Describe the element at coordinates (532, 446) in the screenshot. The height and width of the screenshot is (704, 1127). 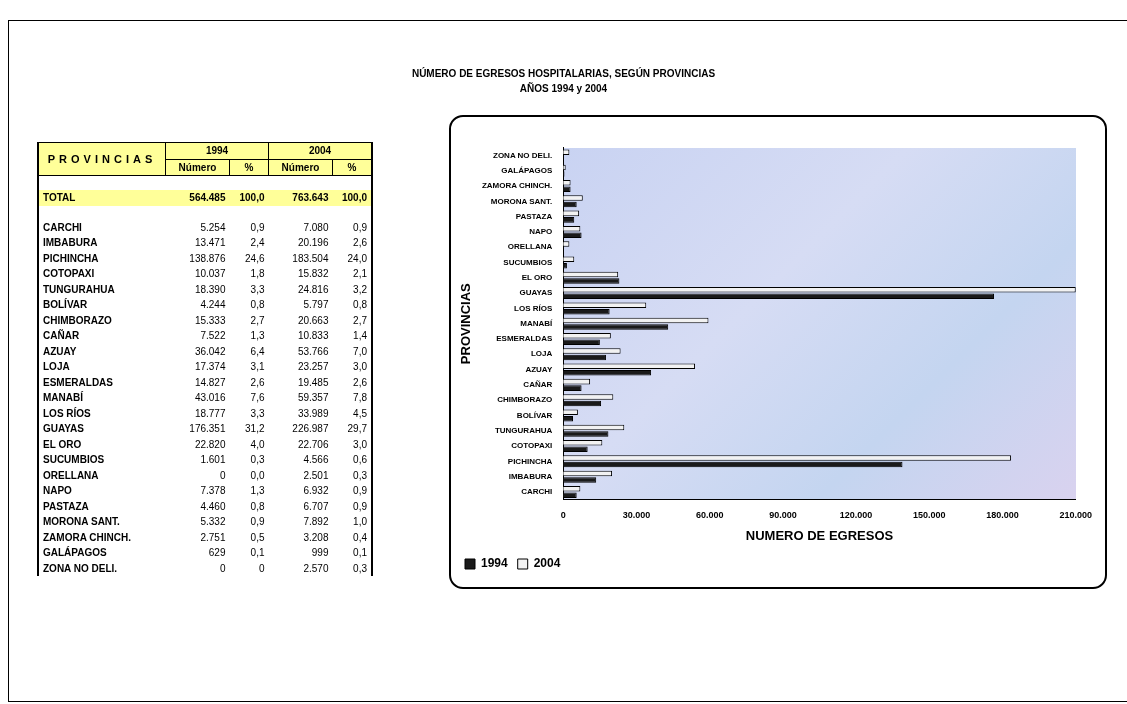
I see `y-tick-label: COTOPAXI` at that location.